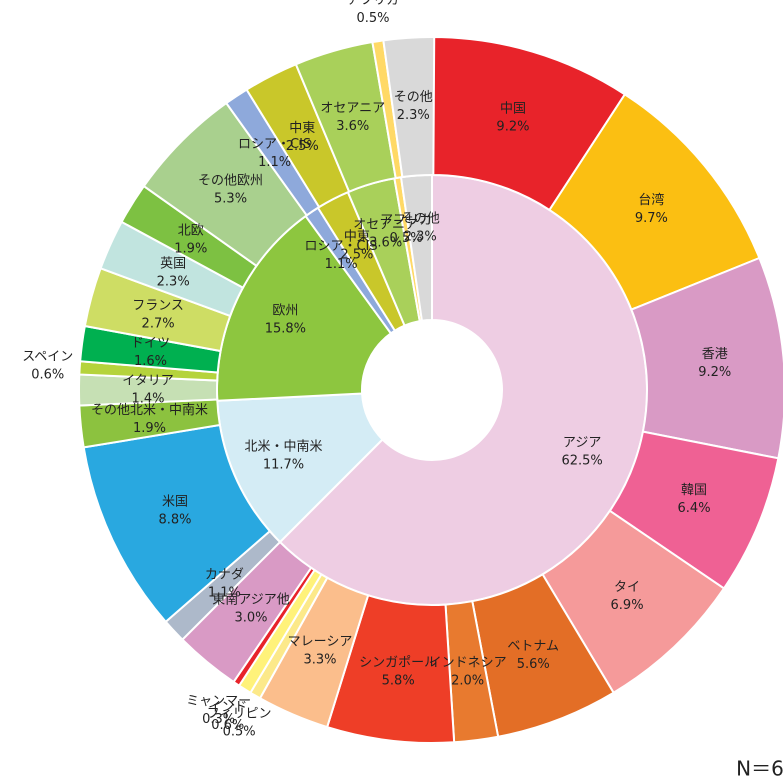 The width and height of the screenshot is (783, 781). Describe the element at coordinates (224, 574) in the screenshot. I see `segment-label: カナダ` at that location.